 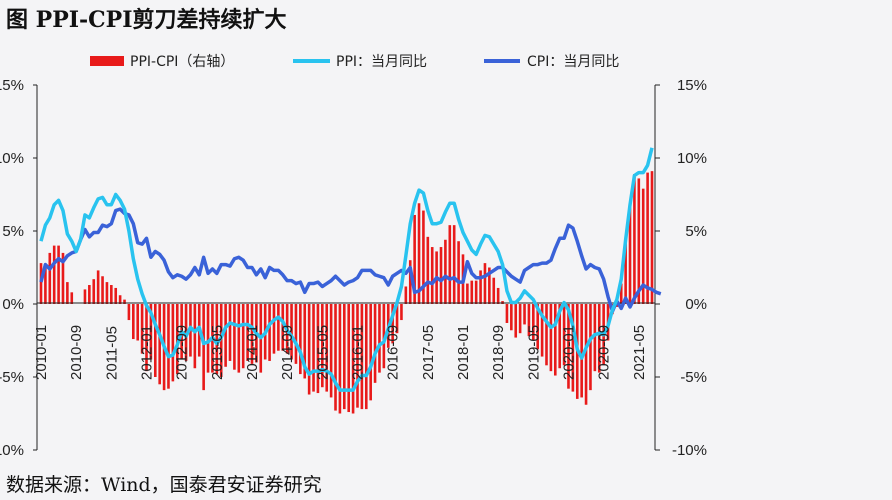 I want to click on x-tick-label: 2010-09, so click(x=76, y=352).